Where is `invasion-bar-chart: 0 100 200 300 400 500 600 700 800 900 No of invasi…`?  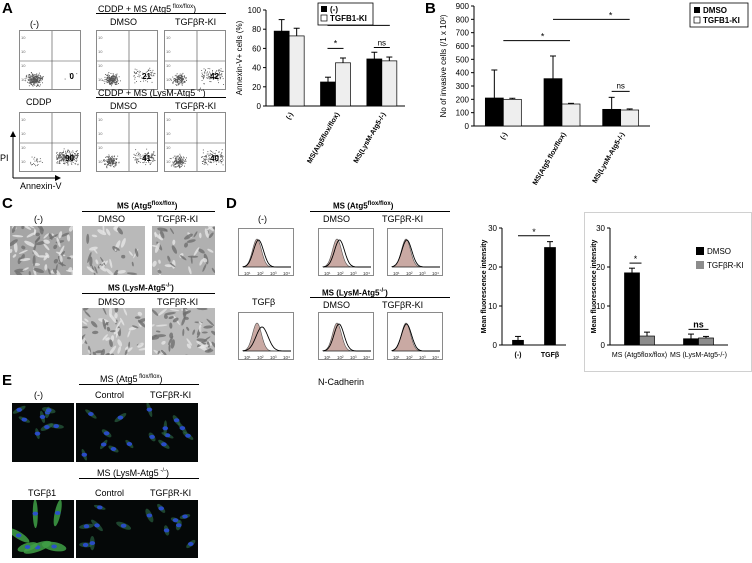
invasion-bar-chart: 0 100 200 300 400 500 600 700 800 900 No of invasi… is located at coordinates (594, 94).